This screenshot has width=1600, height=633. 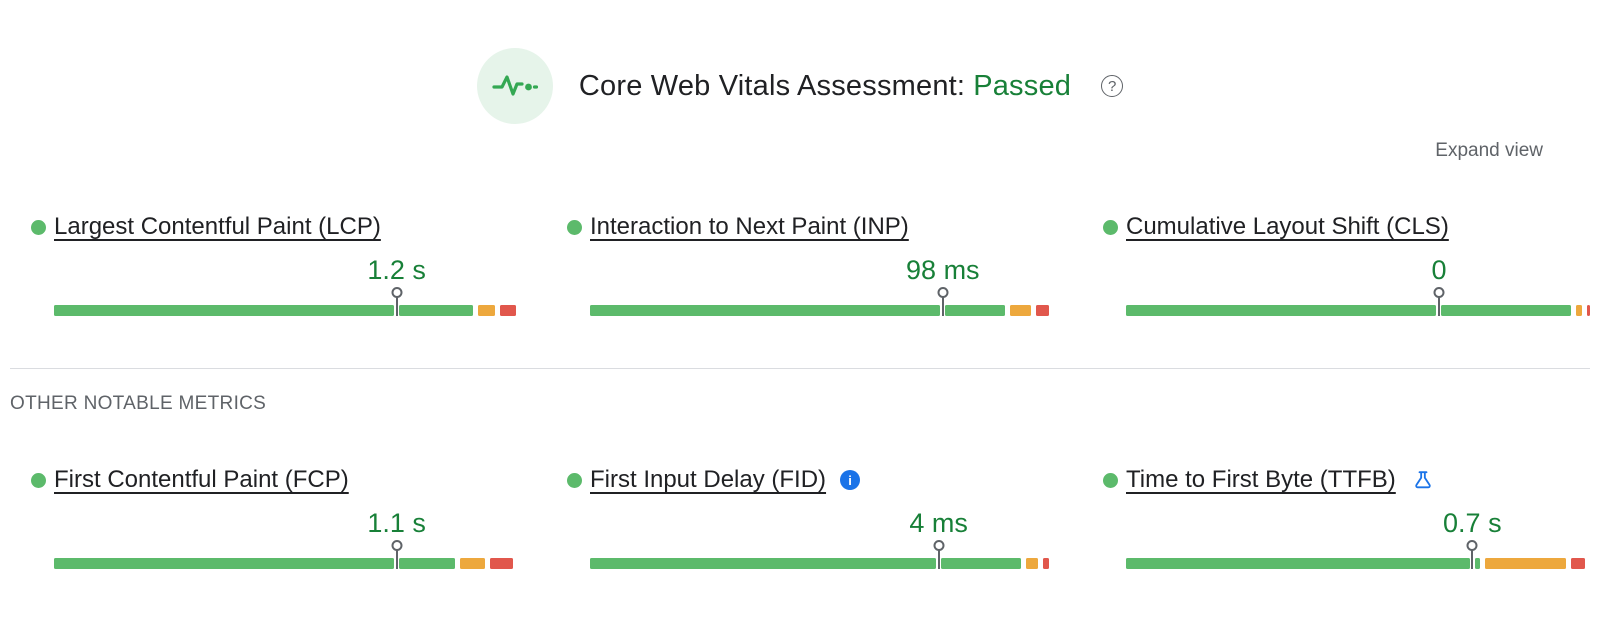 What do you see at coordinates (1489, 150) in the screenshot?
I see `expand-view-button: Expand view` at bounding box center [1489, 150].